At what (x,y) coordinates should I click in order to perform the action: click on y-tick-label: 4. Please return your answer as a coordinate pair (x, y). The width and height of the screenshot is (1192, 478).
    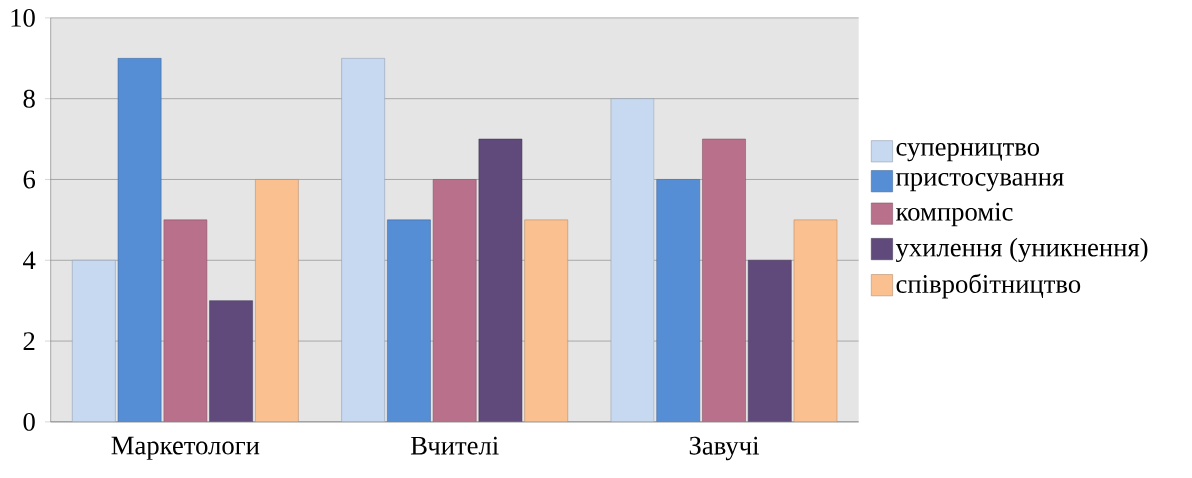
    Looking at the image, I should click on (29, 260).